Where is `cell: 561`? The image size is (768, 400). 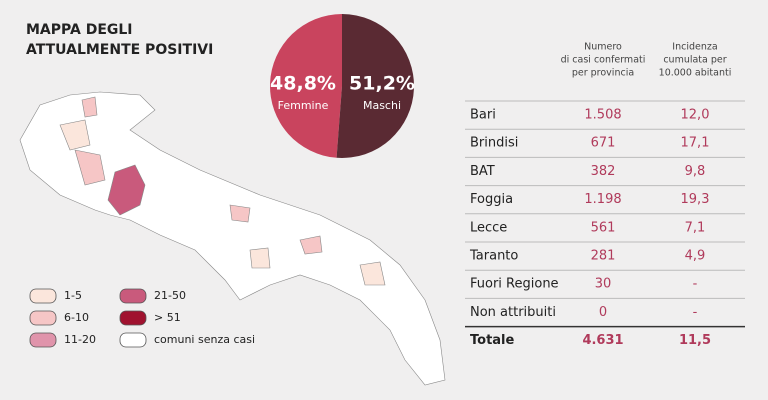
cell: 561 is located at coordinates (603, 227).